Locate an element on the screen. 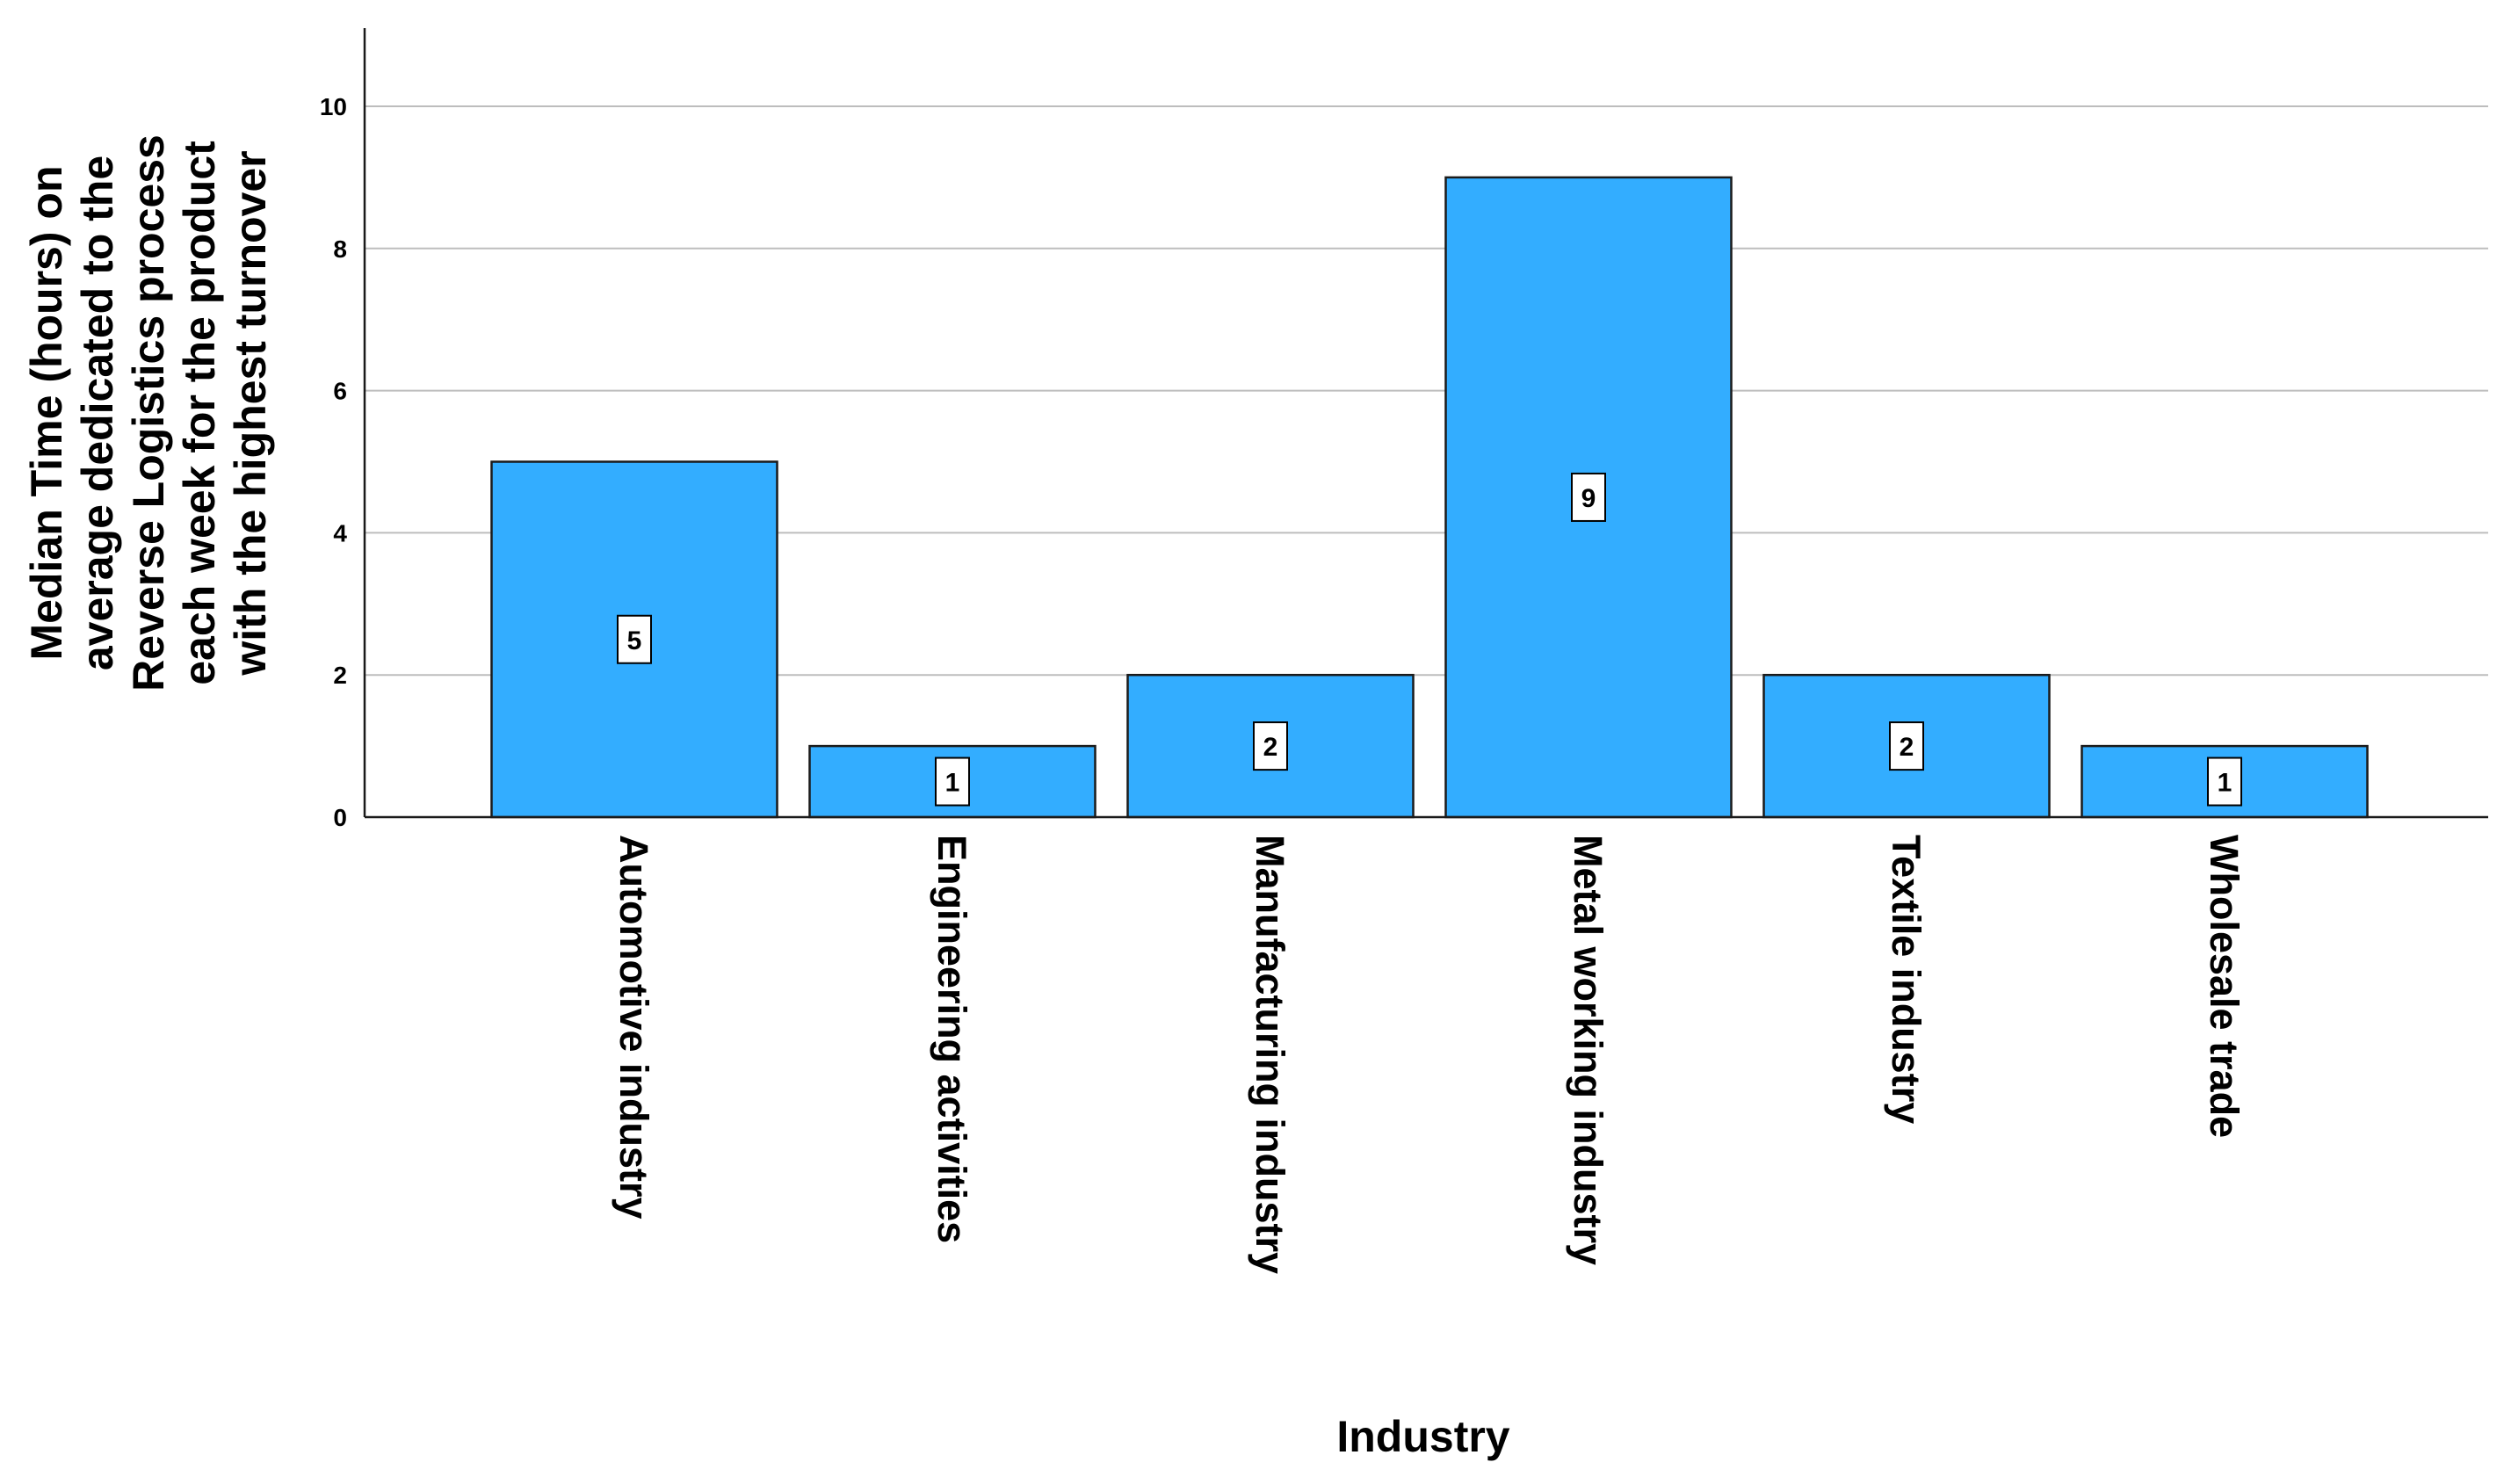  y-axis-title-line: average dedicated to the is located at coordinates (97, 413).